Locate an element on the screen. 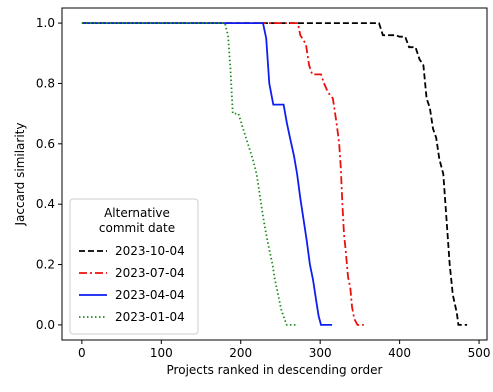 The height and width of the screenshot is (392, 493). y-tick-label: 0.6 is located at coordinates (45, 144).